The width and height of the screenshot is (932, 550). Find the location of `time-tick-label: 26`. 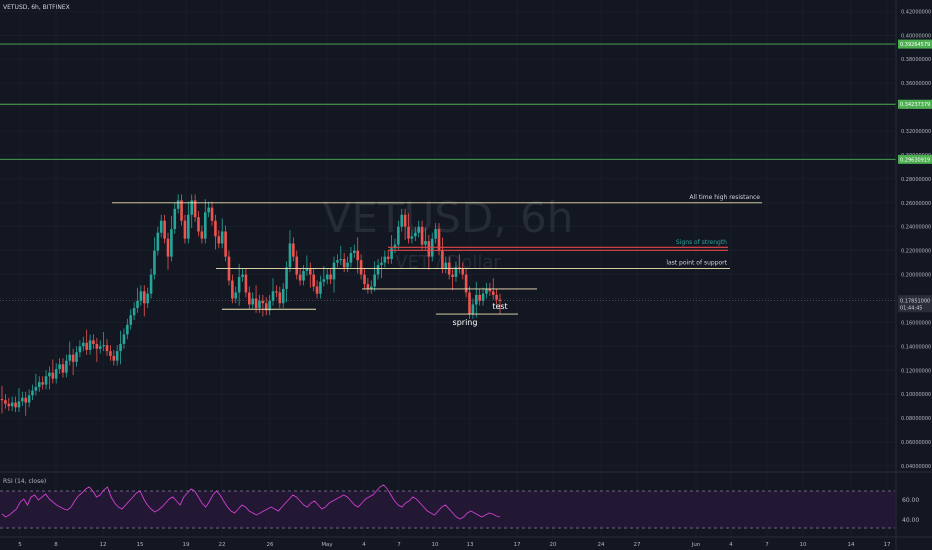

time-tick-label: 26 is located at coordinates (270, 545).